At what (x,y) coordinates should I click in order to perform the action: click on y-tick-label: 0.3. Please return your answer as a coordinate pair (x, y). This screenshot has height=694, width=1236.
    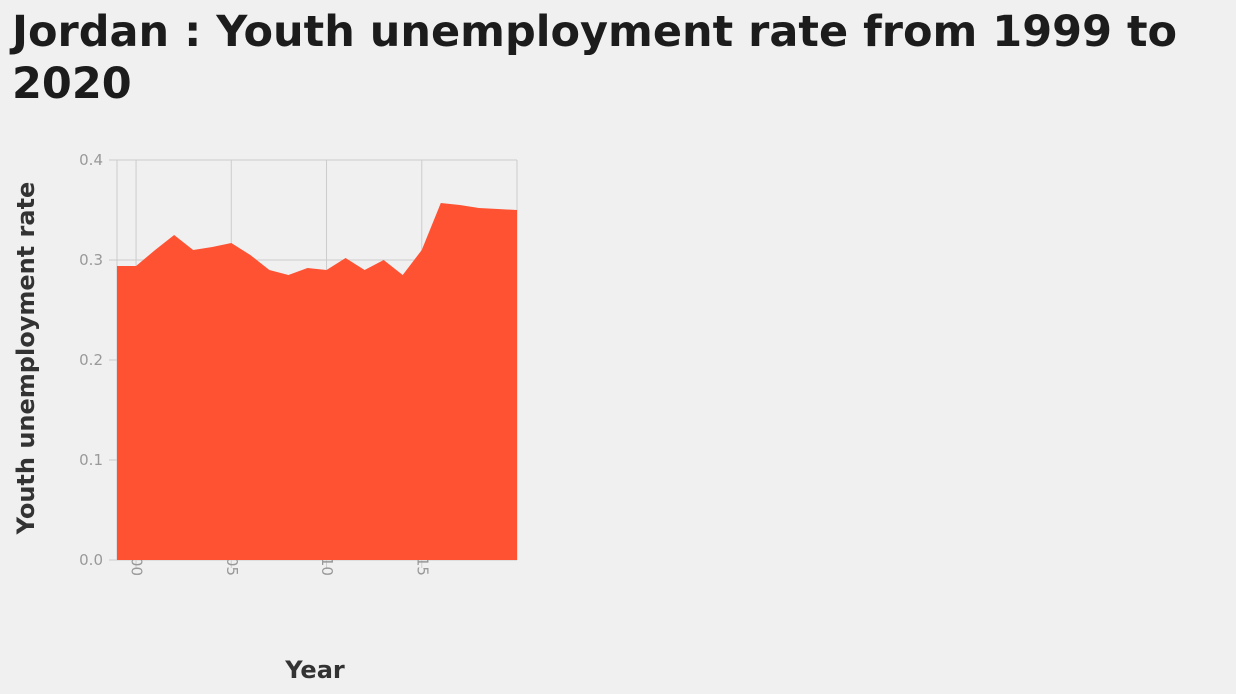
    Looking at the image, I should click on (91, 260).